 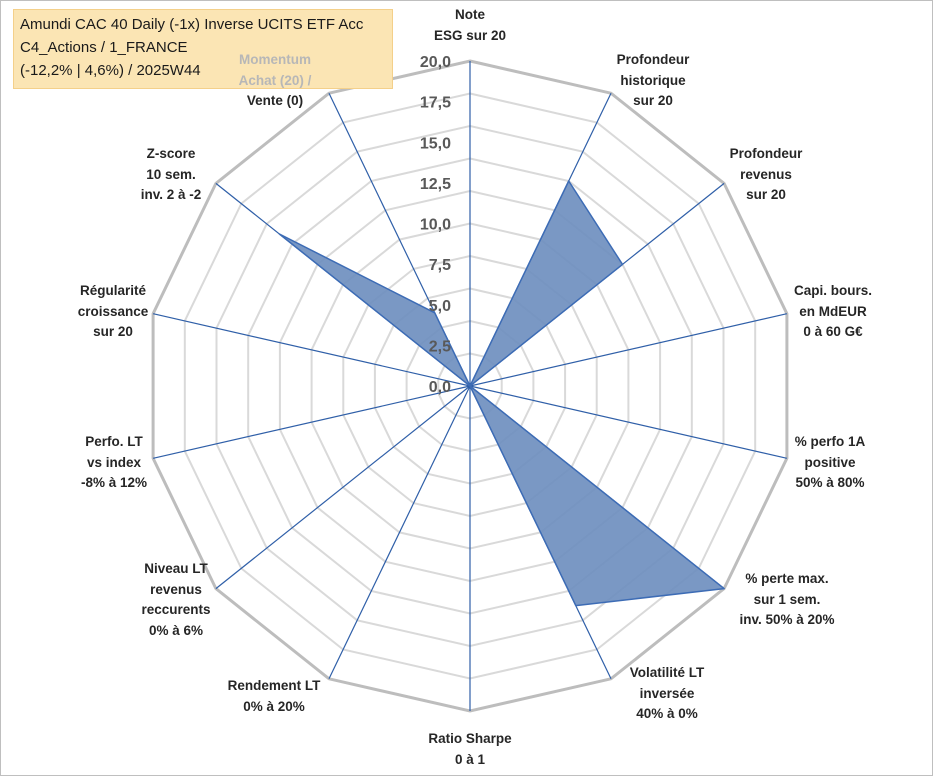 What do you see at coordinates (435, 103) in the screenshot?
I see `r-tick-label: 17,5` at bounding box center [435, 103].